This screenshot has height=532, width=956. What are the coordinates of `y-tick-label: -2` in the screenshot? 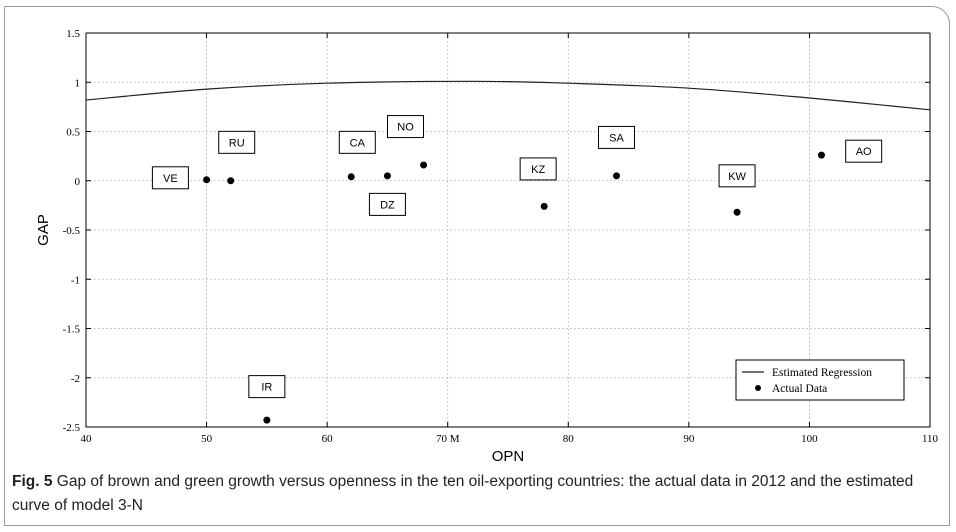 It's located at (75, 379).